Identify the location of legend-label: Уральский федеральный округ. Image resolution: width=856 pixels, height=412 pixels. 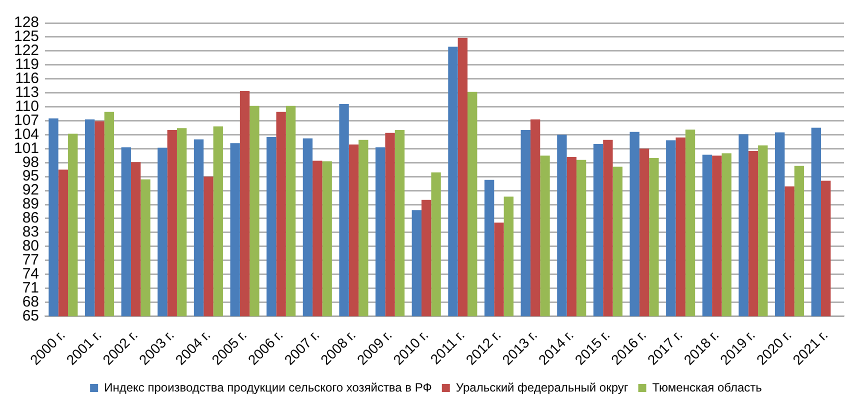
(542, 387).